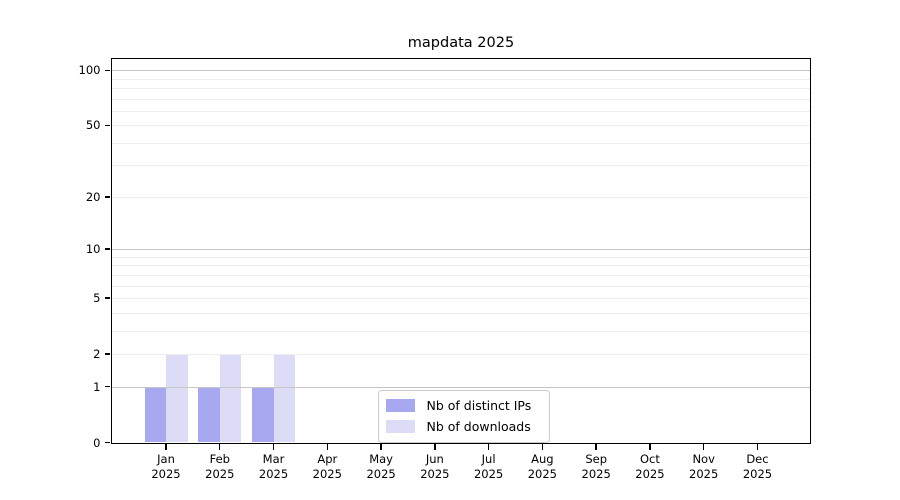 The image size is (900, 500). What do you see at coordinates (263, 414) in the screenshot?
I see `bar-distinct-ips-mar` at bounding box center [263, 414].